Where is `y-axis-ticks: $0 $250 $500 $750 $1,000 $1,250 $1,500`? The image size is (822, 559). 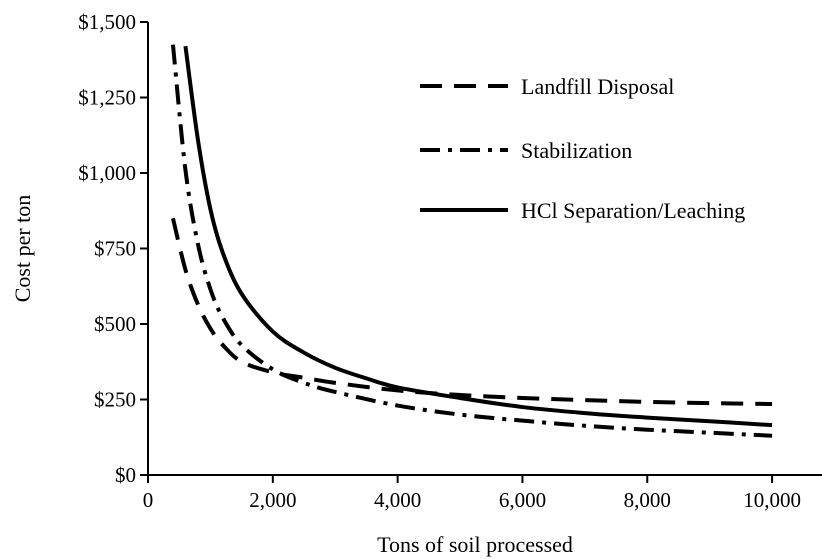 y-axis-ticks: $0 $250 $500 $750 $1,000 $1,250 $1,500 is located at coordinates (113, 248).